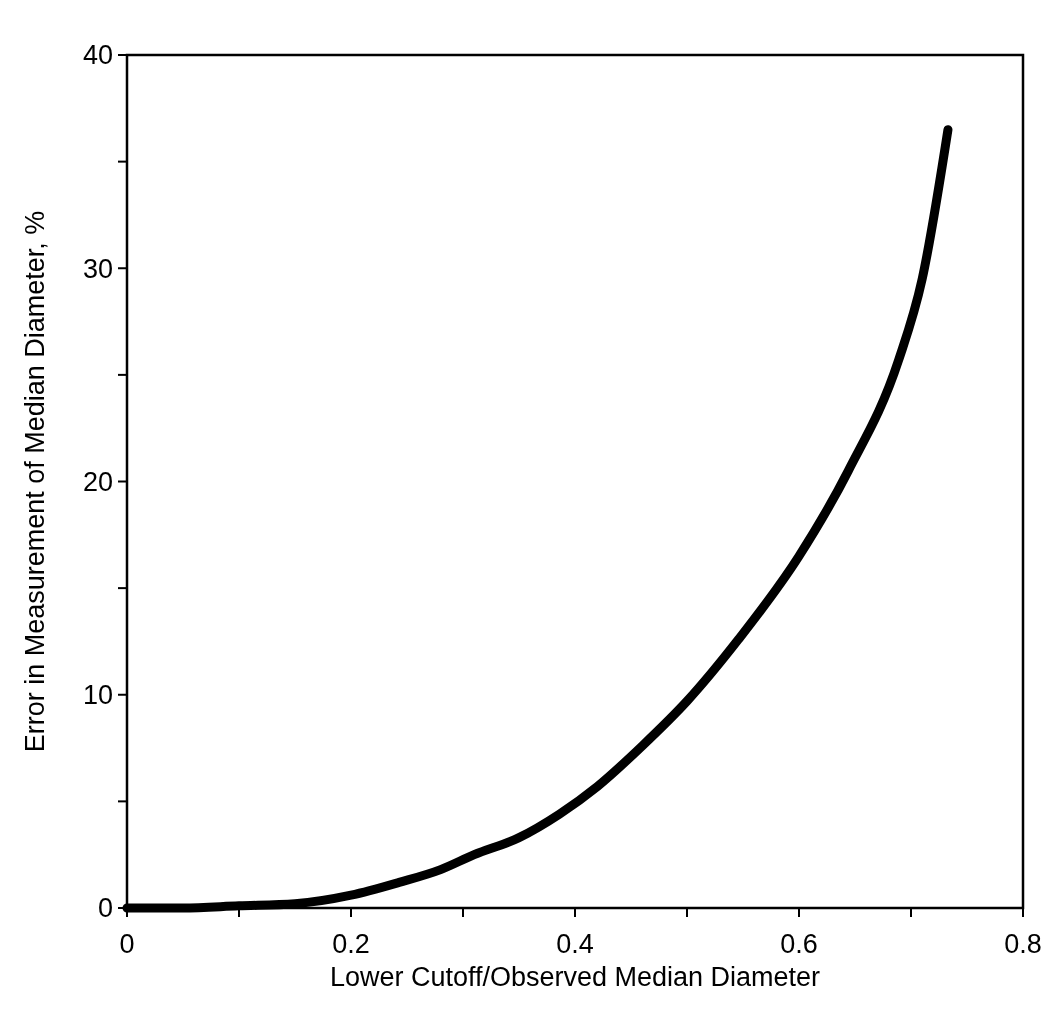 The image size is (1058, 1017). What do you see at coordinates (97, 55) in the screenshot?
I see `y-tick-label: 40` at bounding box center [97, 55].